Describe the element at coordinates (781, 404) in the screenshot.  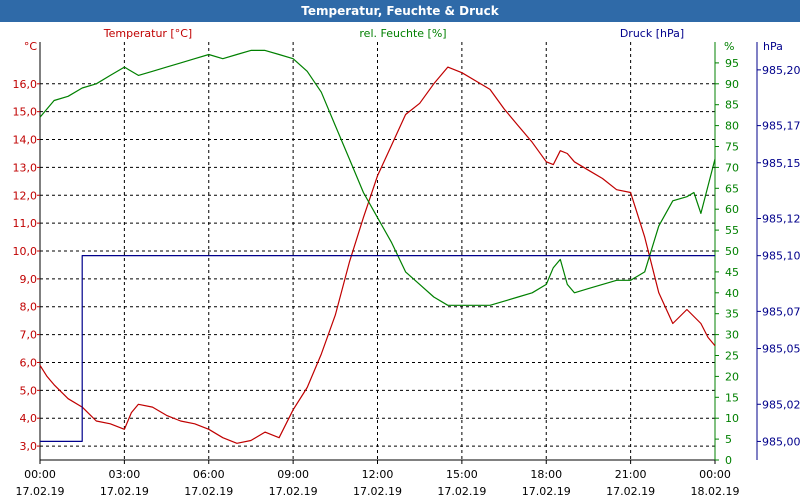
I see `pressure-tick-label: 985,02` at that location.